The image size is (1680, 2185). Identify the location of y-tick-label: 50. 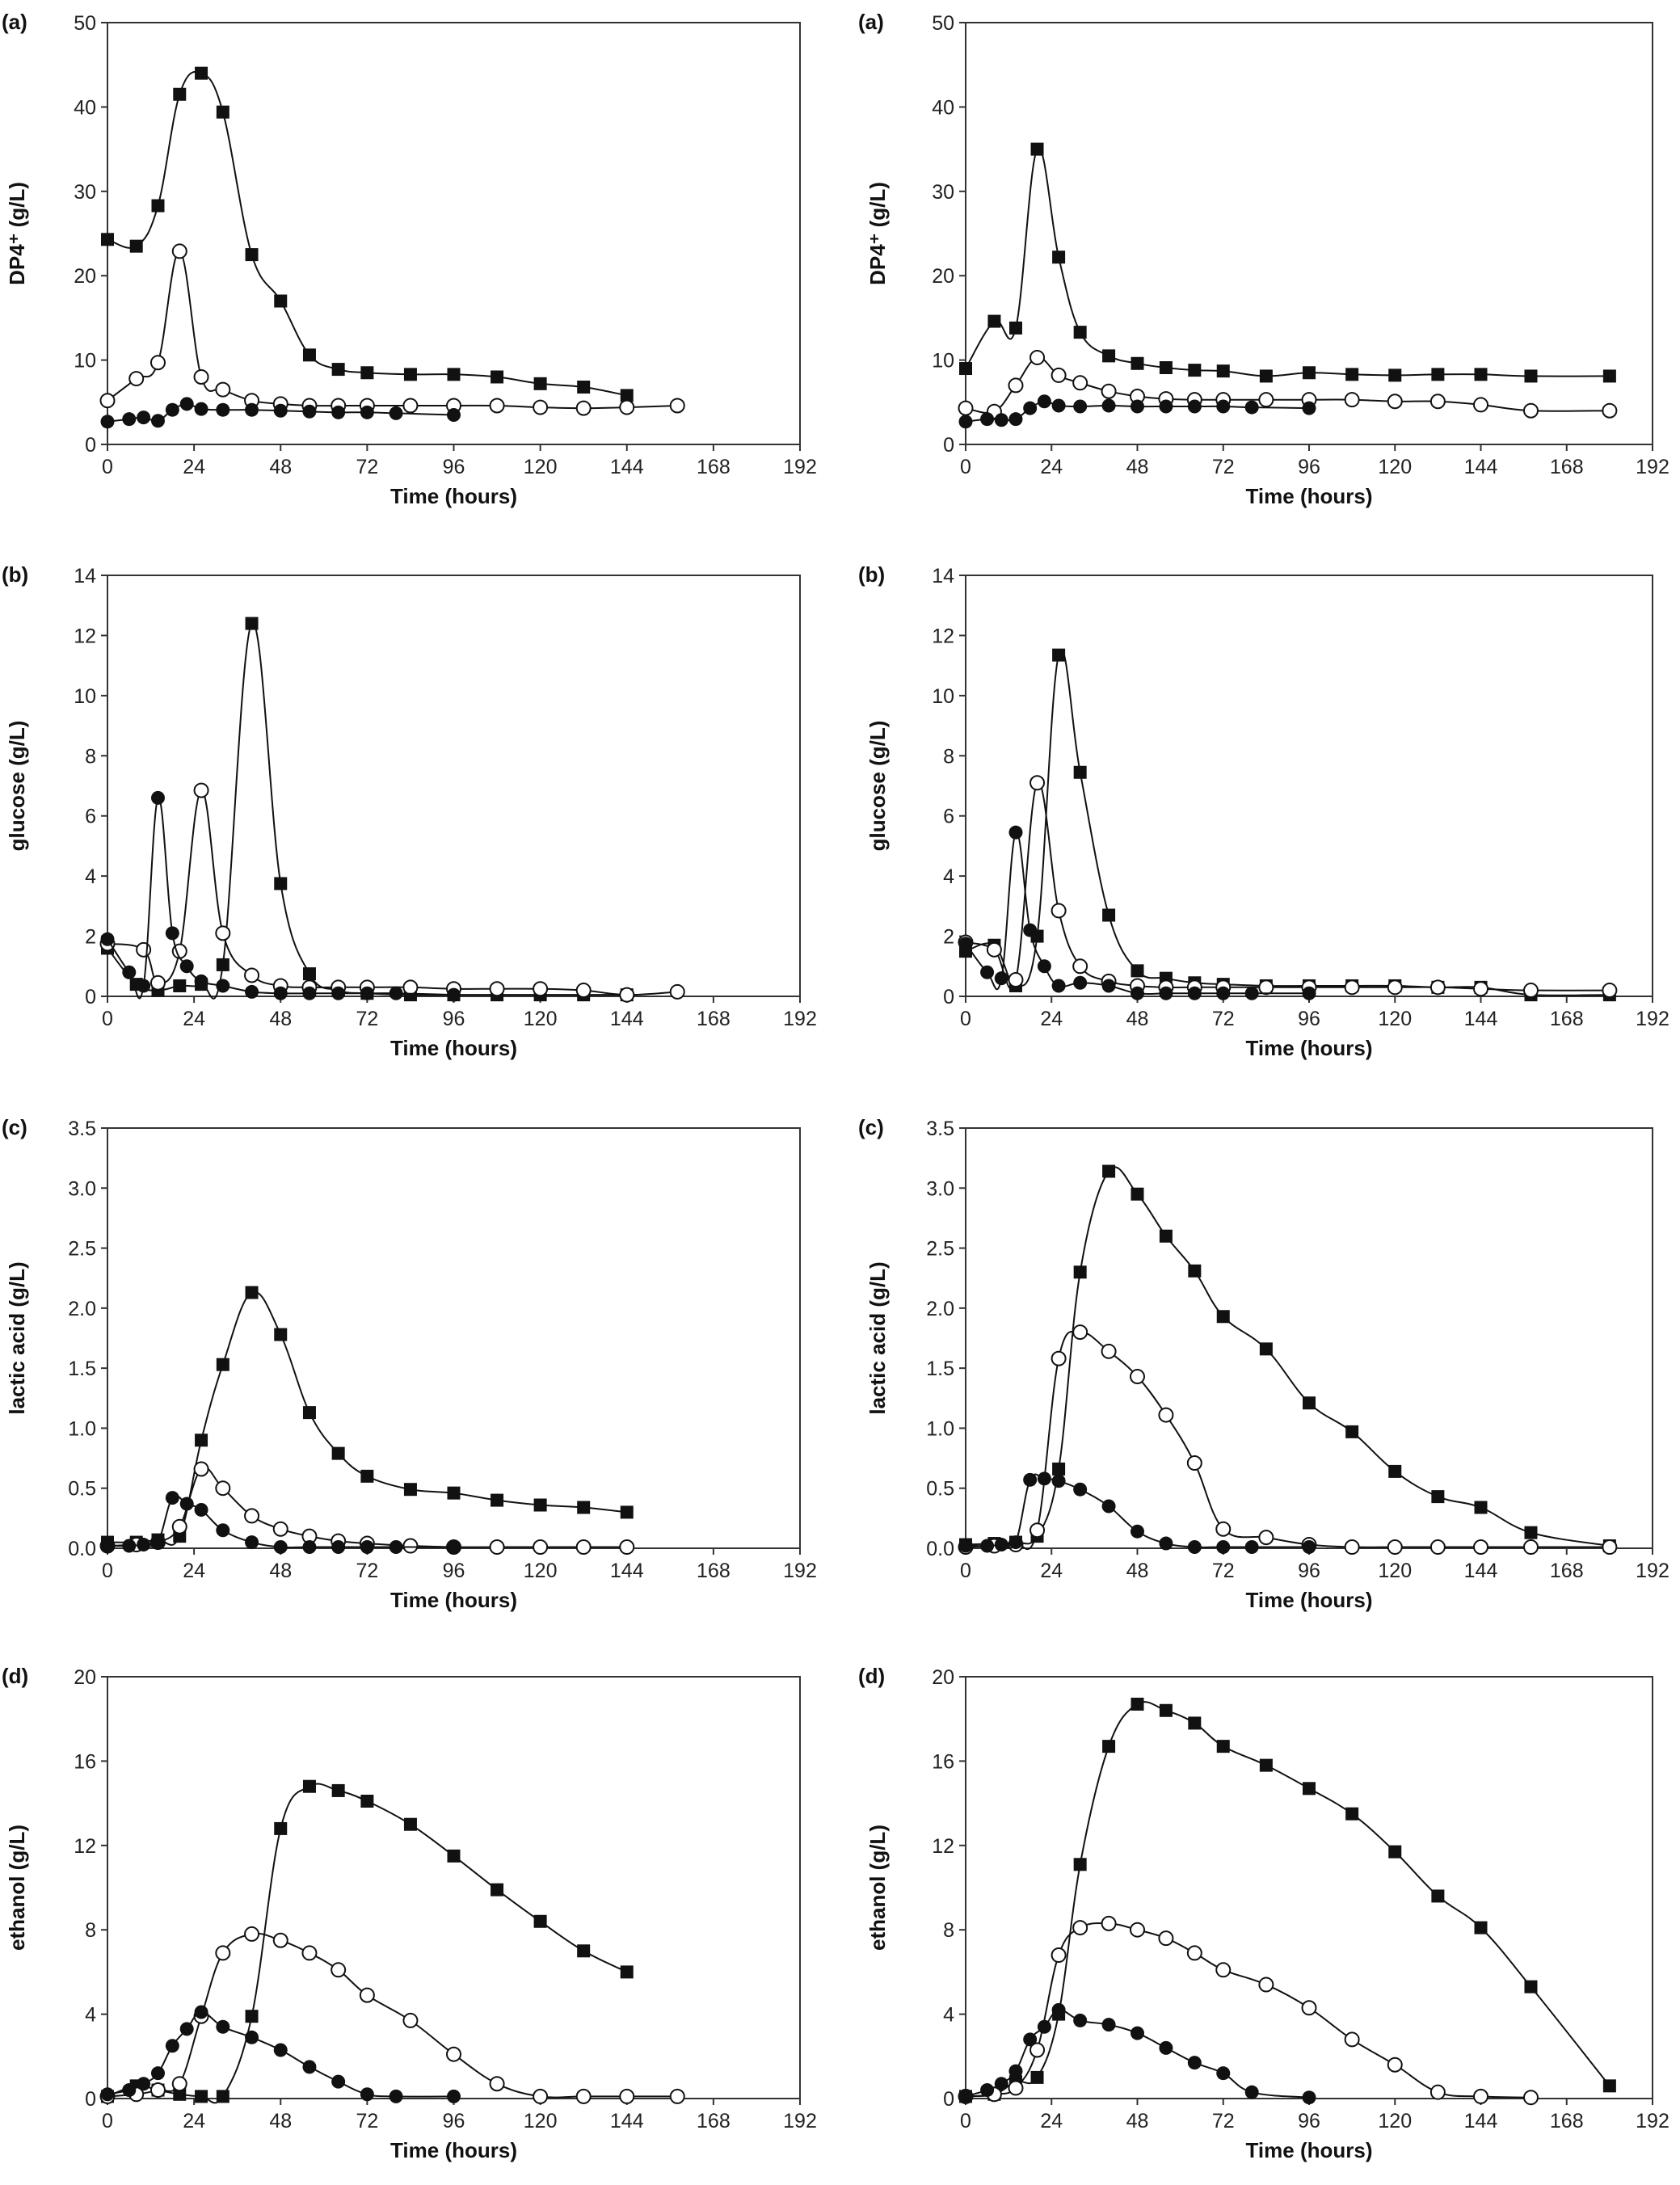
(943, 24).